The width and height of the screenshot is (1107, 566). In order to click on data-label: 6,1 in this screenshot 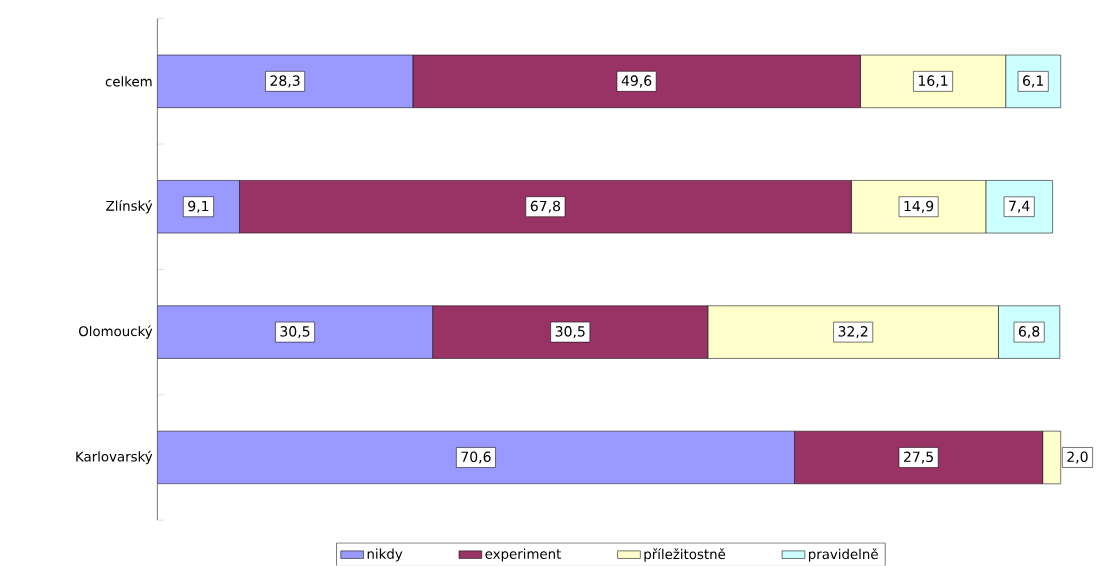, I will do `click(1033, 81)`.